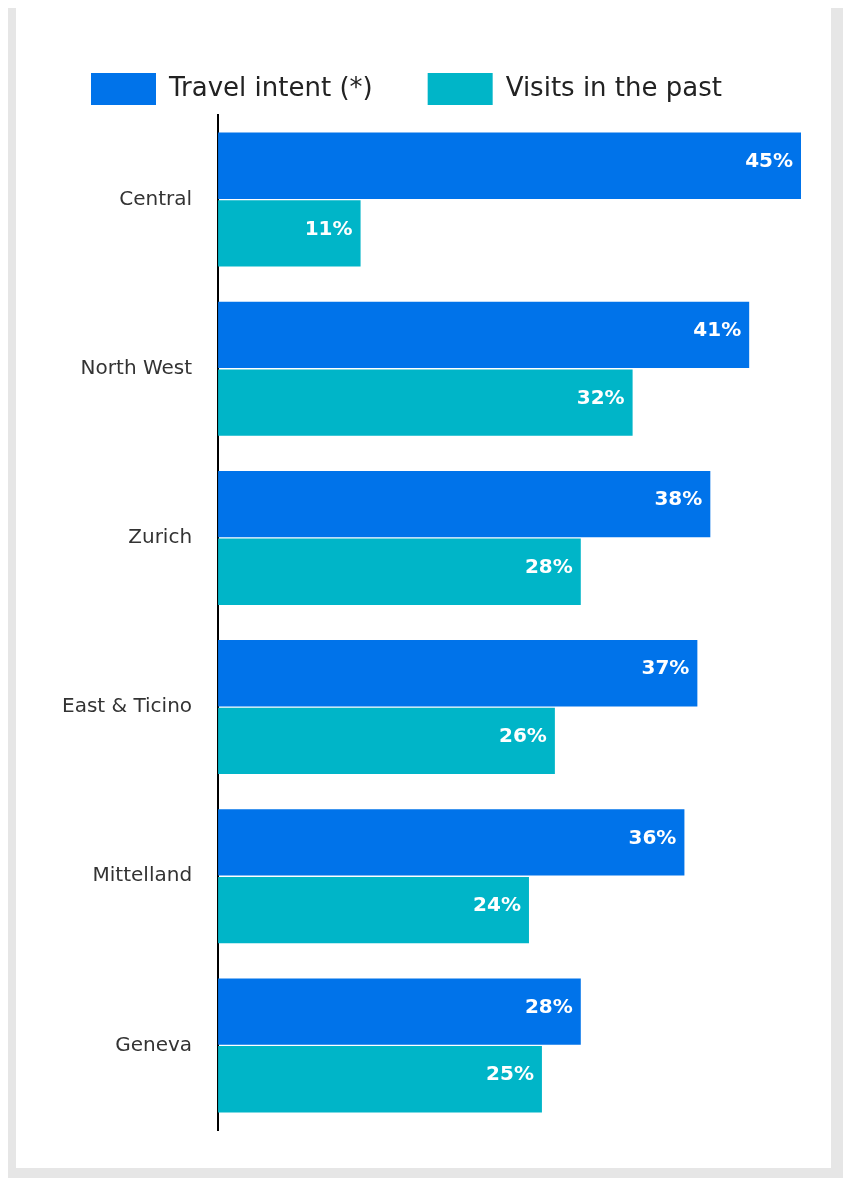 The width and height of the screenshot is (843, 1178). What do you see at coordinates (154, 1043) in the screenshot?
I see `y-tick-label: Geneva` at bounding box center [154, 1043].